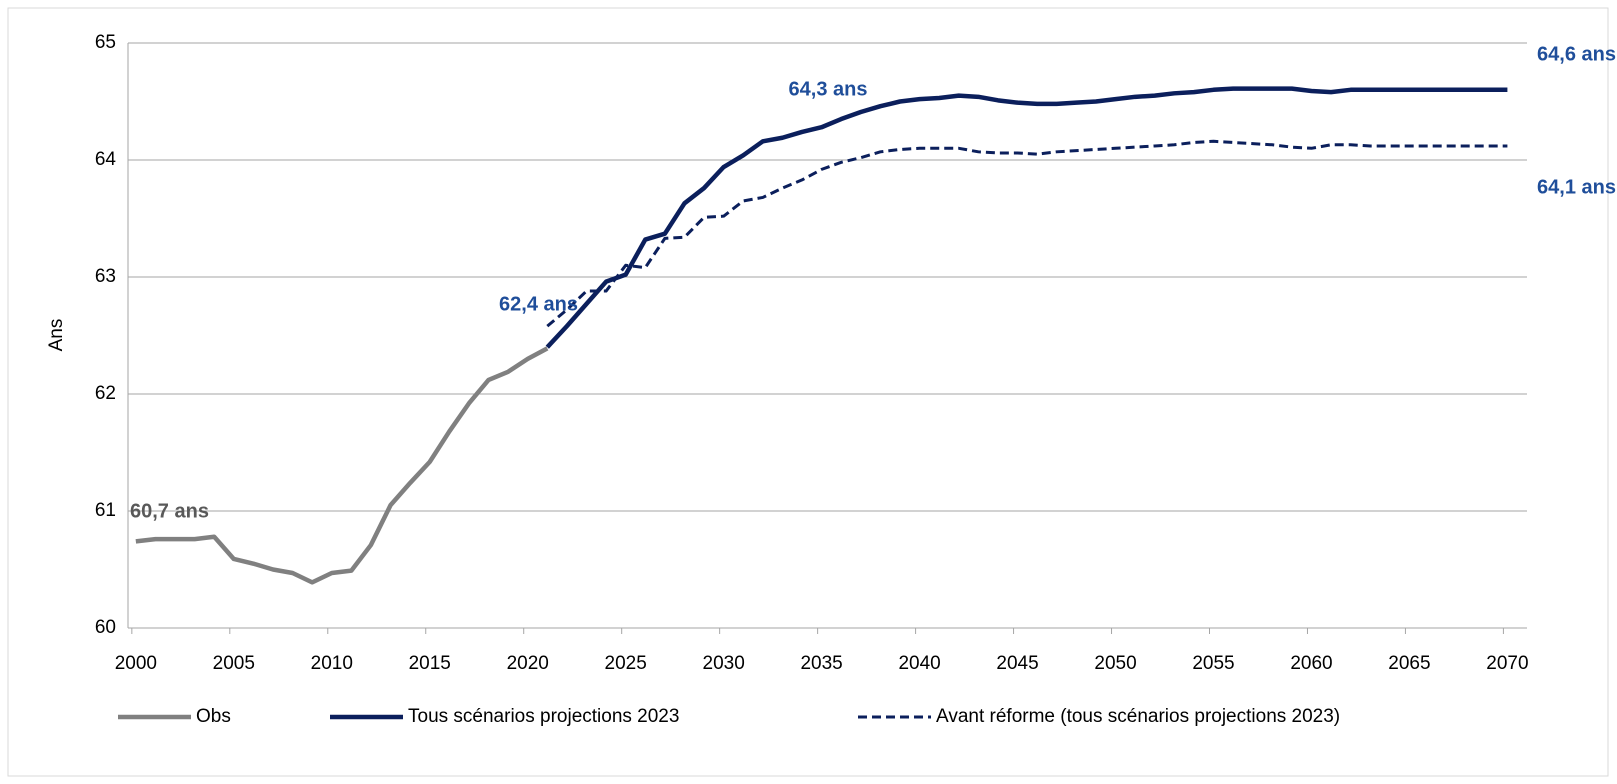 This screenshot has width=1617, height=784. What do you see at coordinates (234, 663) in the screenshot?
I see `x-tick-label: 2005` at bounding box center [234, 663].